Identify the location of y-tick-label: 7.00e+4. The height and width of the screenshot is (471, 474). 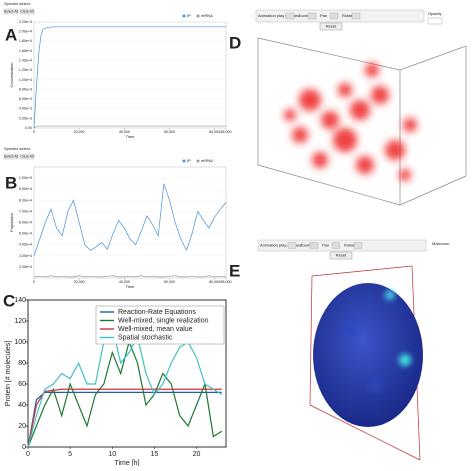
(25, 211).